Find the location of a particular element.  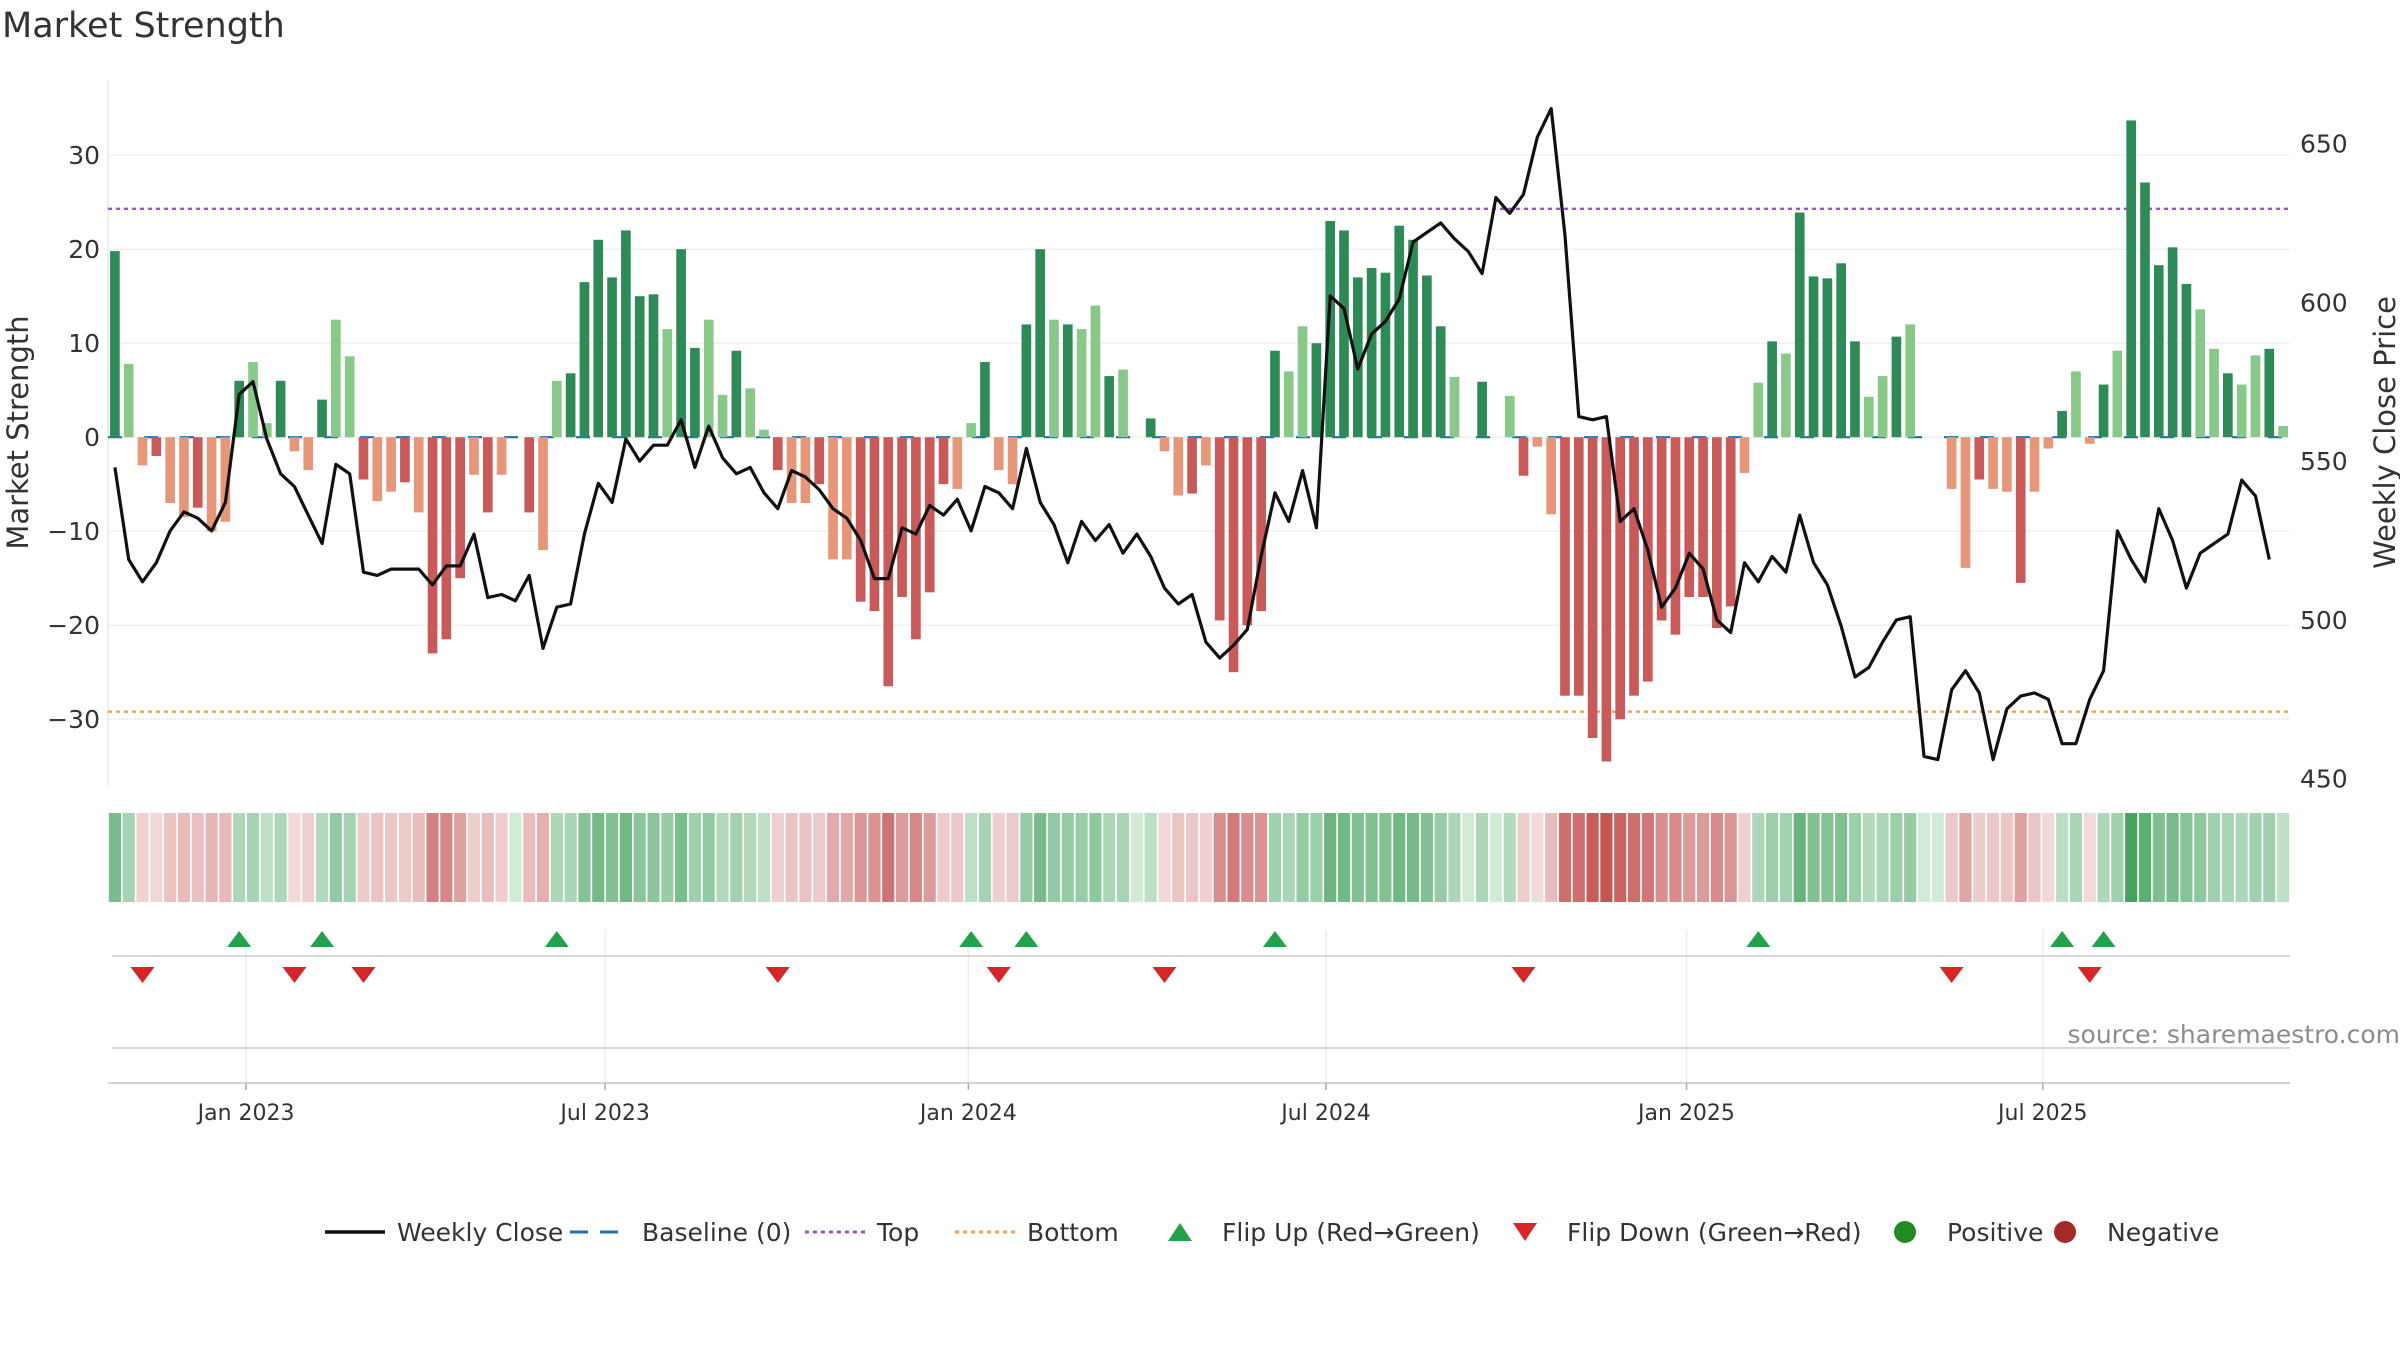

legend-swatch is located at coordinates (1525, 1232).